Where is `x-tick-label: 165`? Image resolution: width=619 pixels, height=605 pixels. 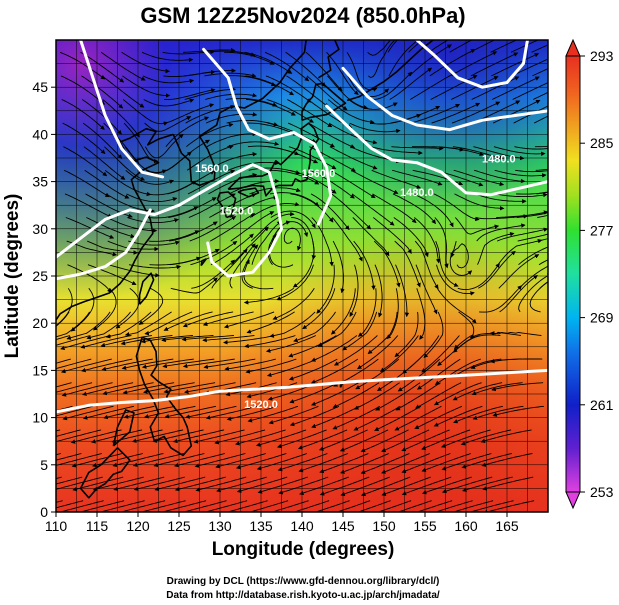 x-tick-label: 165 is located at coordinates (507, 526).